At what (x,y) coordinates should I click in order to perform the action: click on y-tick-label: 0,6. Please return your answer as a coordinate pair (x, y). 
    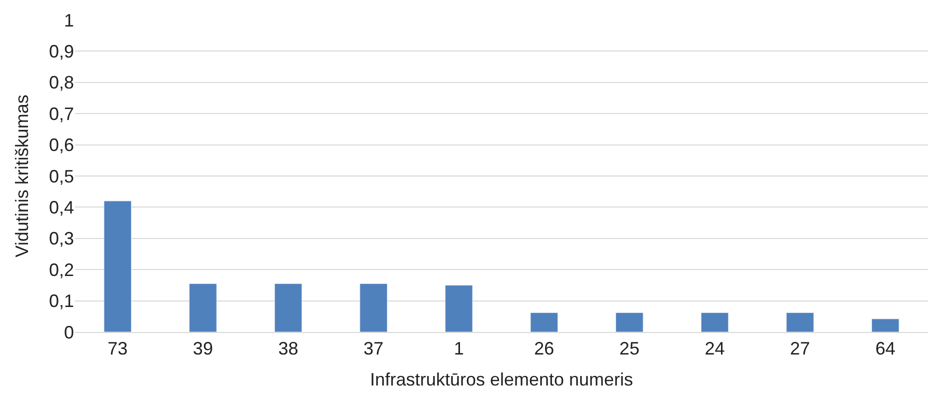
    Looking at the image, I should click on (61, 145).